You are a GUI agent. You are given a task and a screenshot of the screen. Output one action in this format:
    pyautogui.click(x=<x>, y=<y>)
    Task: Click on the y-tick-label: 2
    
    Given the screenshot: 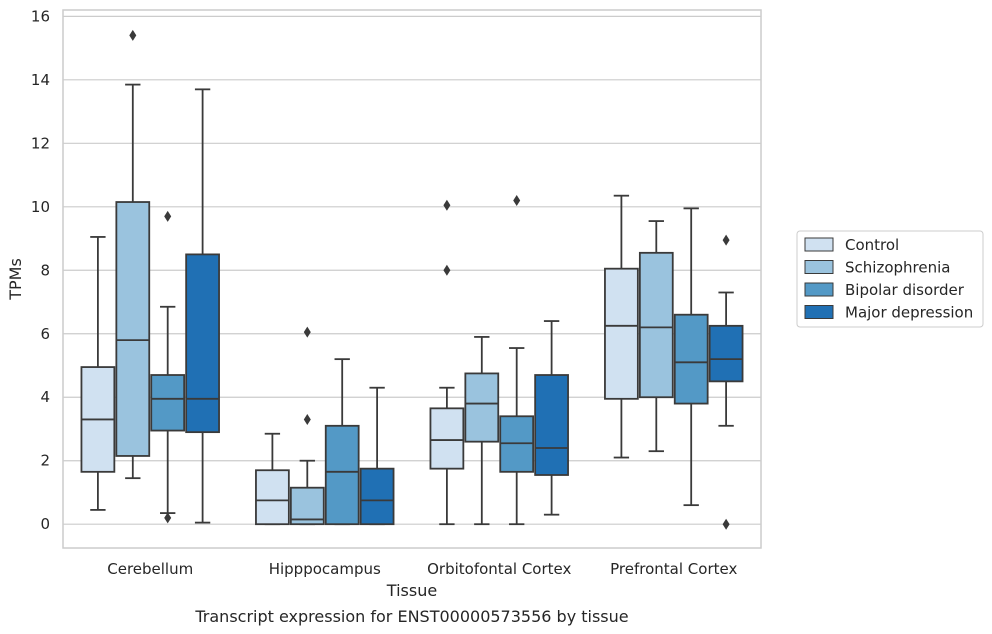 What is the action you would take?
    pyautogui.click(x=45, y=461)
    